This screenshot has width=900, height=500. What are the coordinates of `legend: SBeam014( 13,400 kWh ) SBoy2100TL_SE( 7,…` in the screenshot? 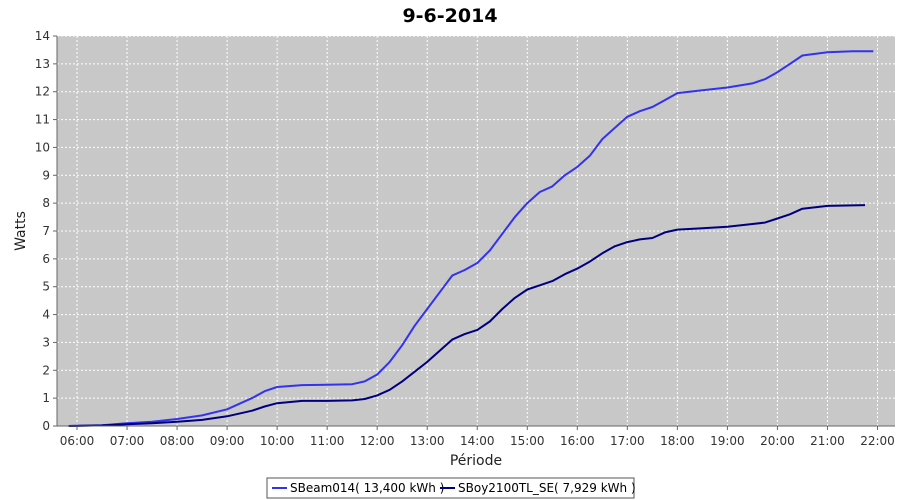 It's located at (451, 488).